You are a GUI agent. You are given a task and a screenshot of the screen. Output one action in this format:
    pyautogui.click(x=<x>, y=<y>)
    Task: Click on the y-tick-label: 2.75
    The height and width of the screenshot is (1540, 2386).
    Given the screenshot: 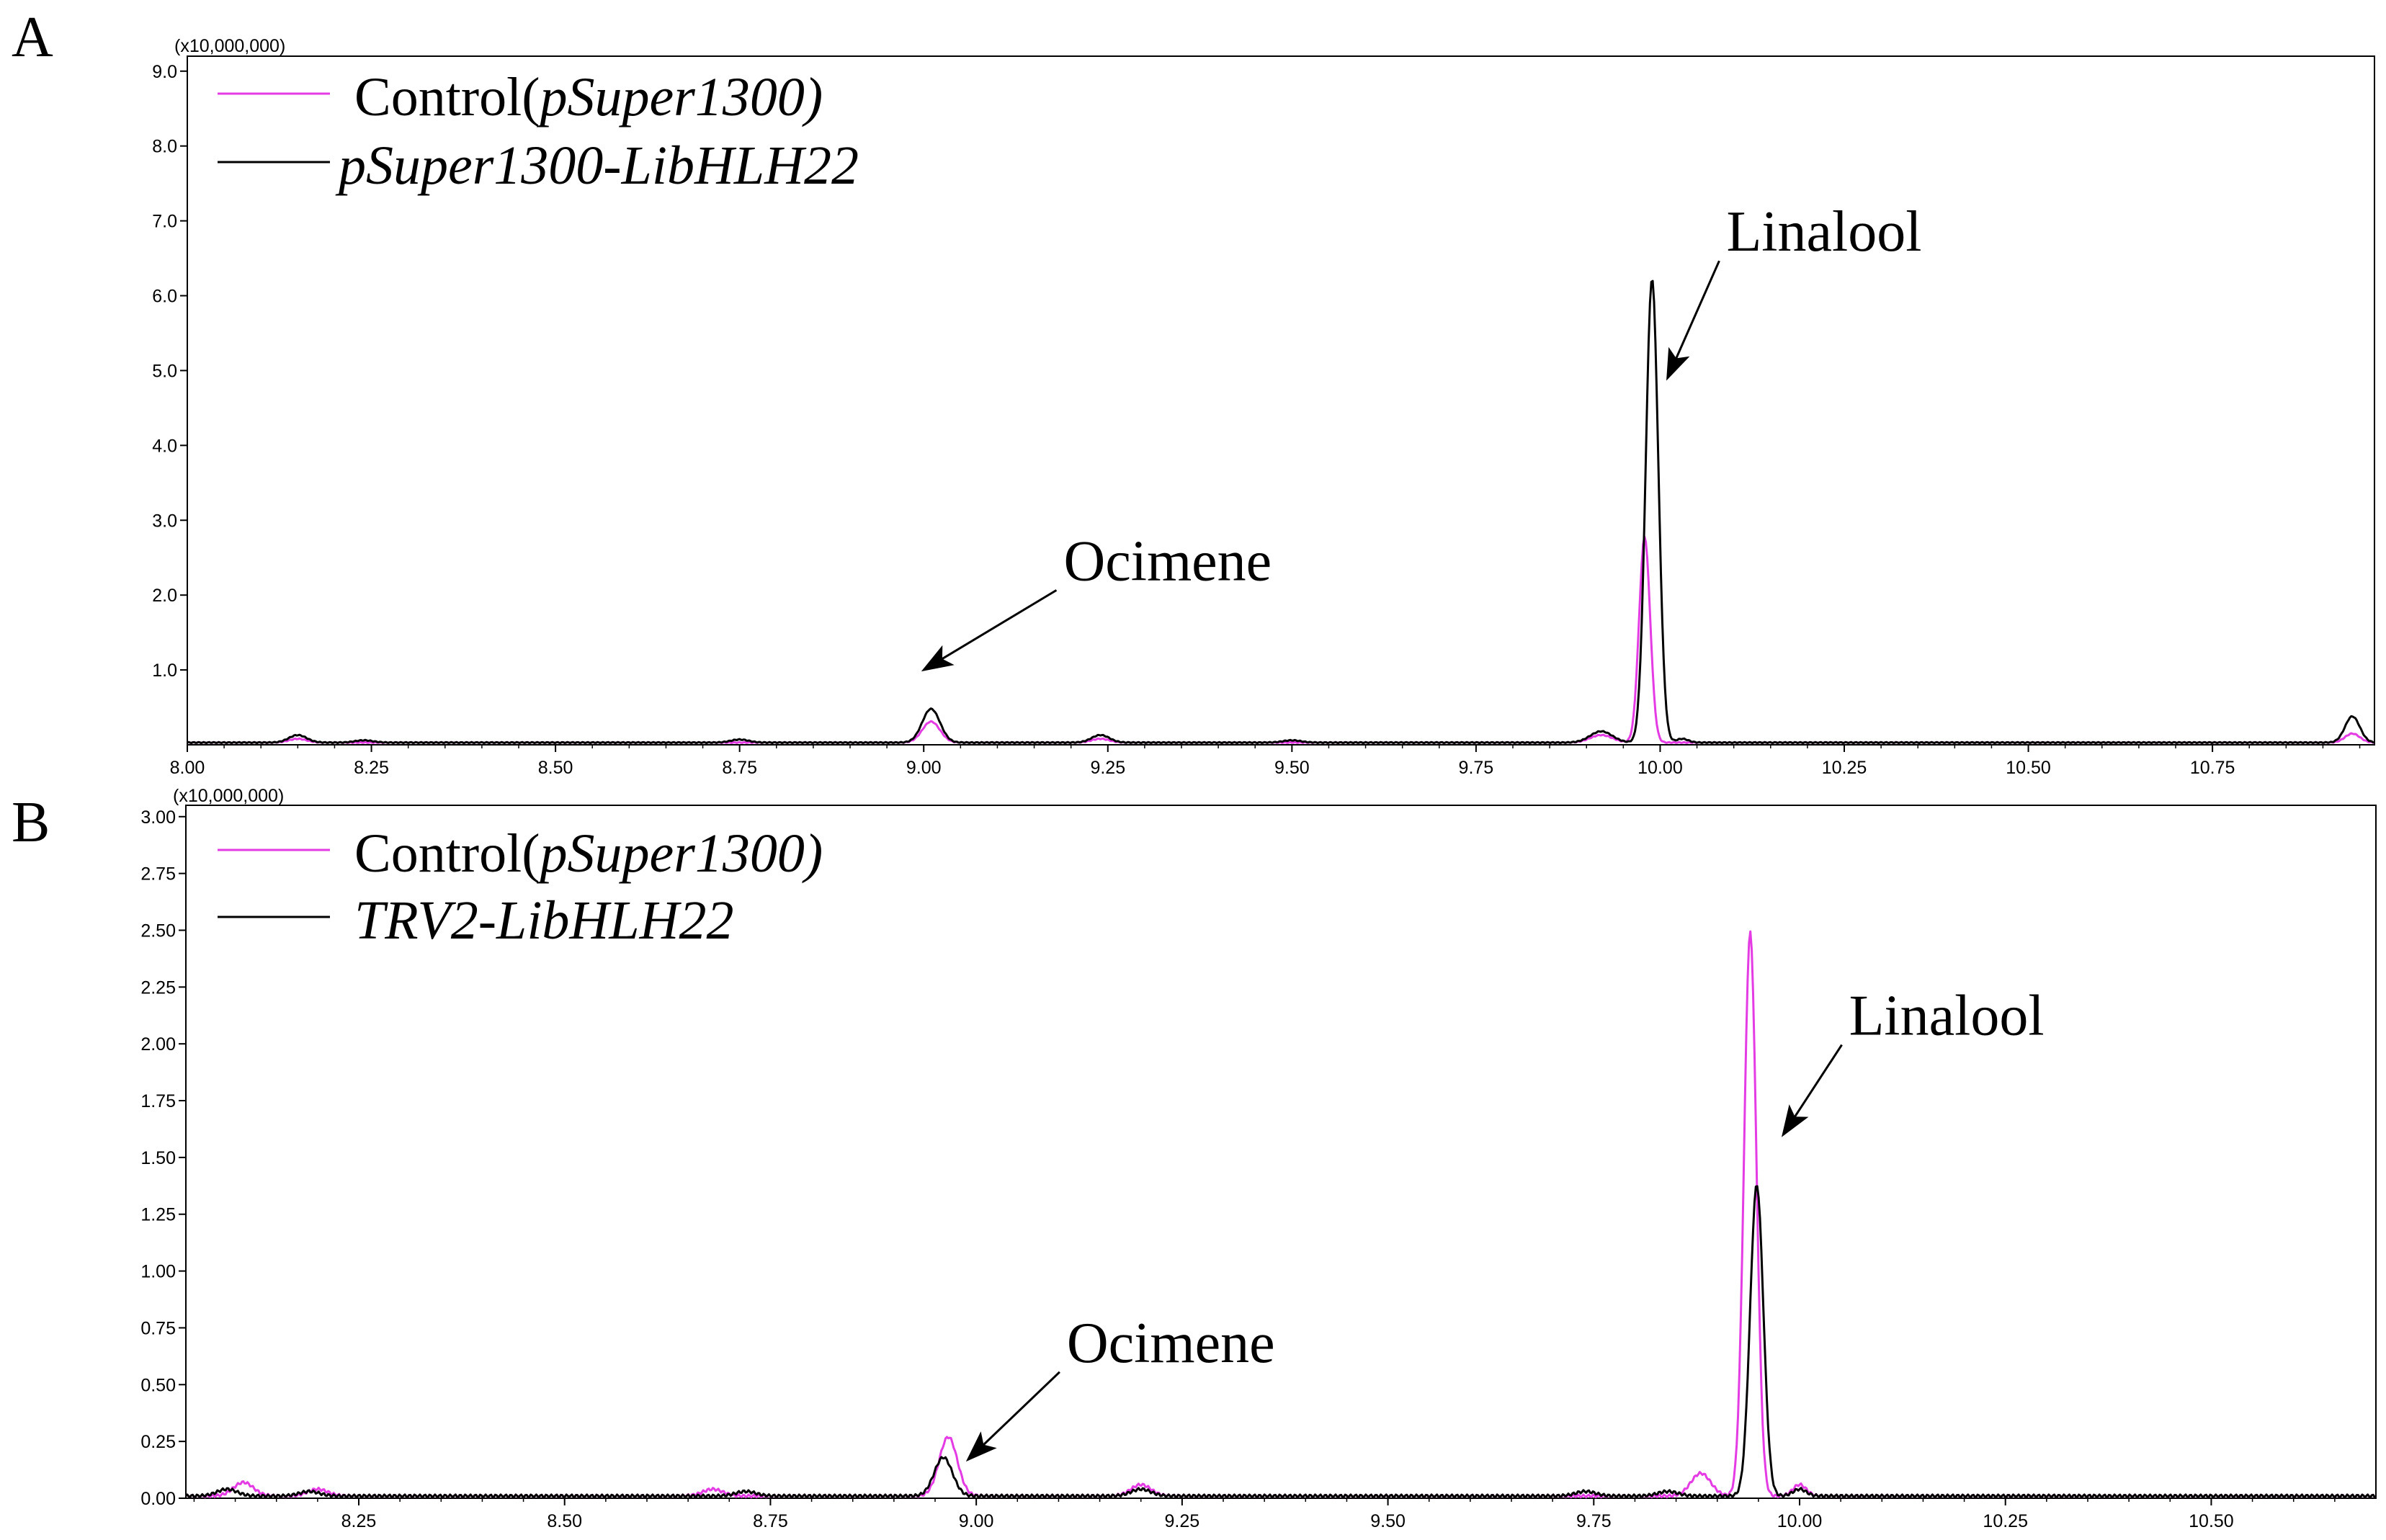 What is the action you would take?
    pyautogui.click(x=158, y=874)
    